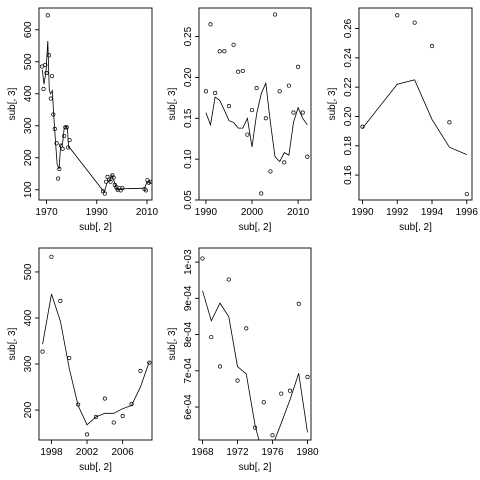 The width and height of the screenshot is (480, 480). I want to click on x-tick-label: 1980, so click(307, 452).